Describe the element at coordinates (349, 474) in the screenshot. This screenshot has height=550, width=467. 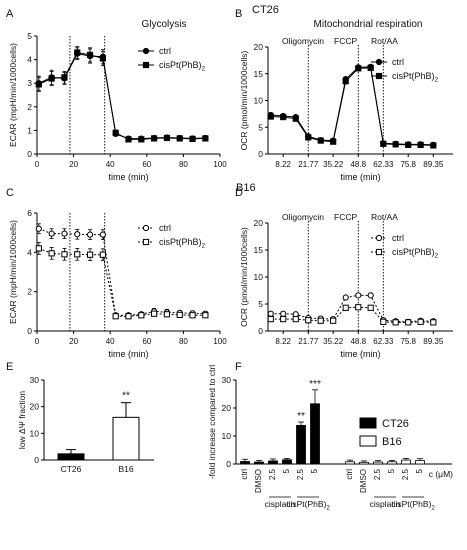
I see `x-tick-label: ctrl` at that location.